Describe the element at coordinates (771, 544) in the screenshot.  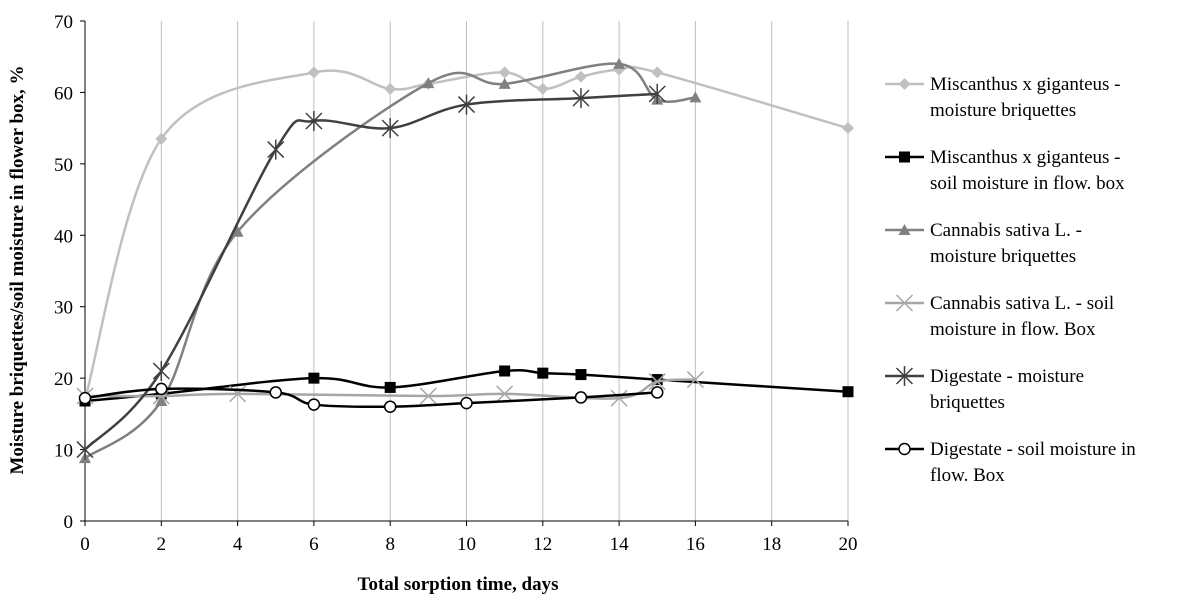
I see `x-tick-label: 18` at that location.